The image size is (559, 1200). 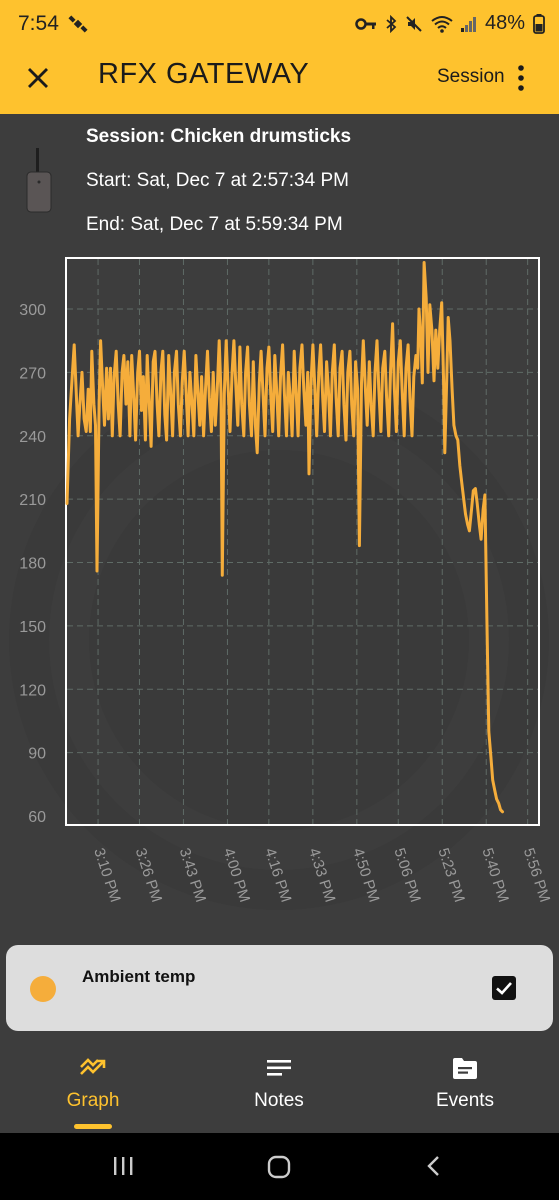 I want to click on x-tick-label: 5:40 PM, so click(x=494, y=875).